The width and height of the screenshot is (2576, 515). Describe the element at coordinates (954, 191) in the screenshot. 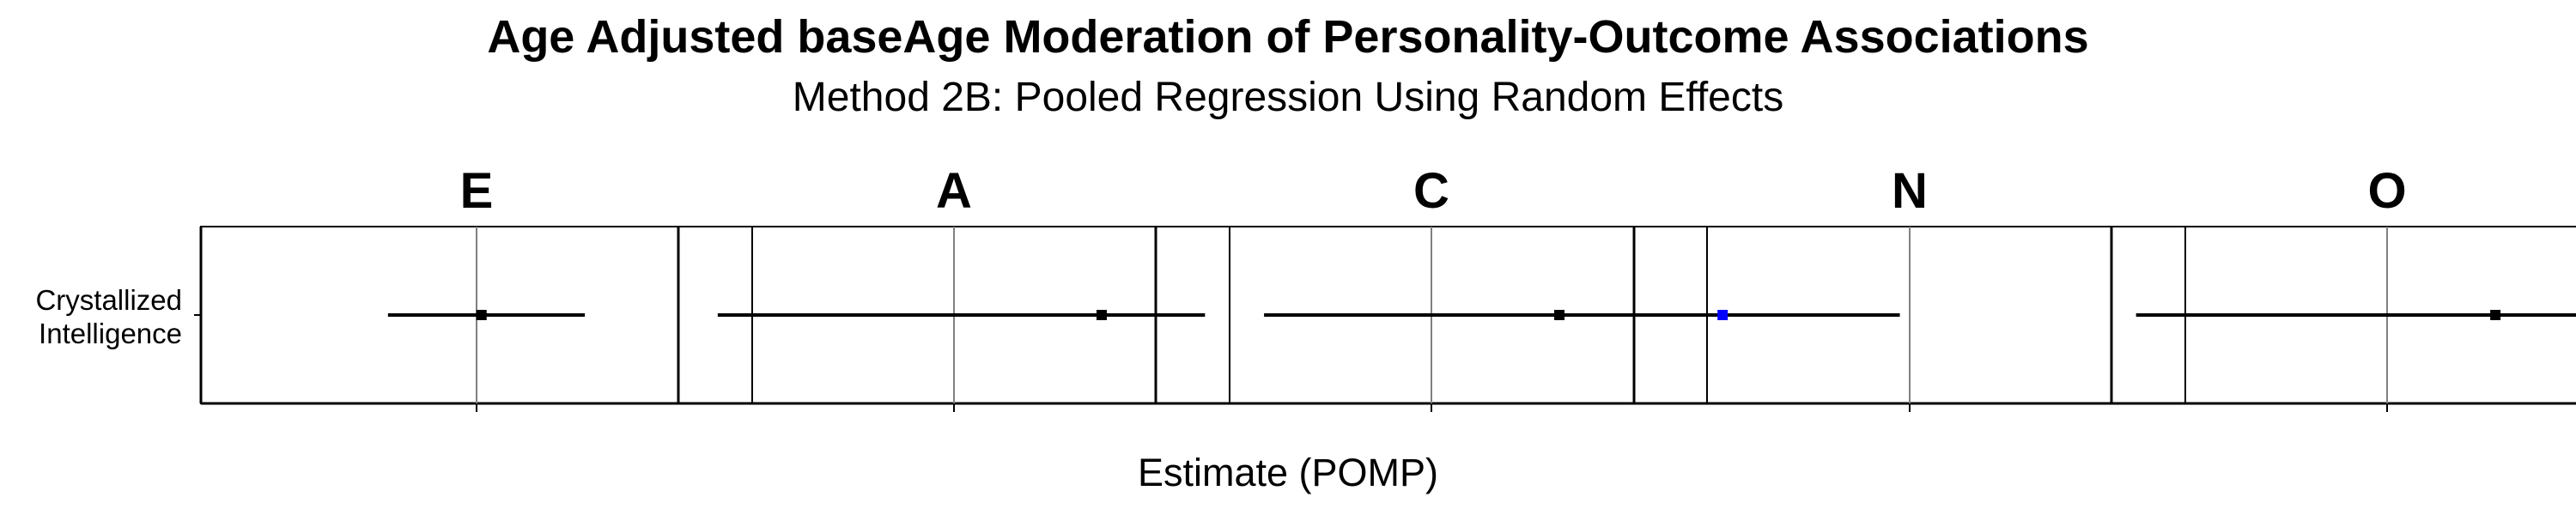

I see `facet-label-a: A` at that location.